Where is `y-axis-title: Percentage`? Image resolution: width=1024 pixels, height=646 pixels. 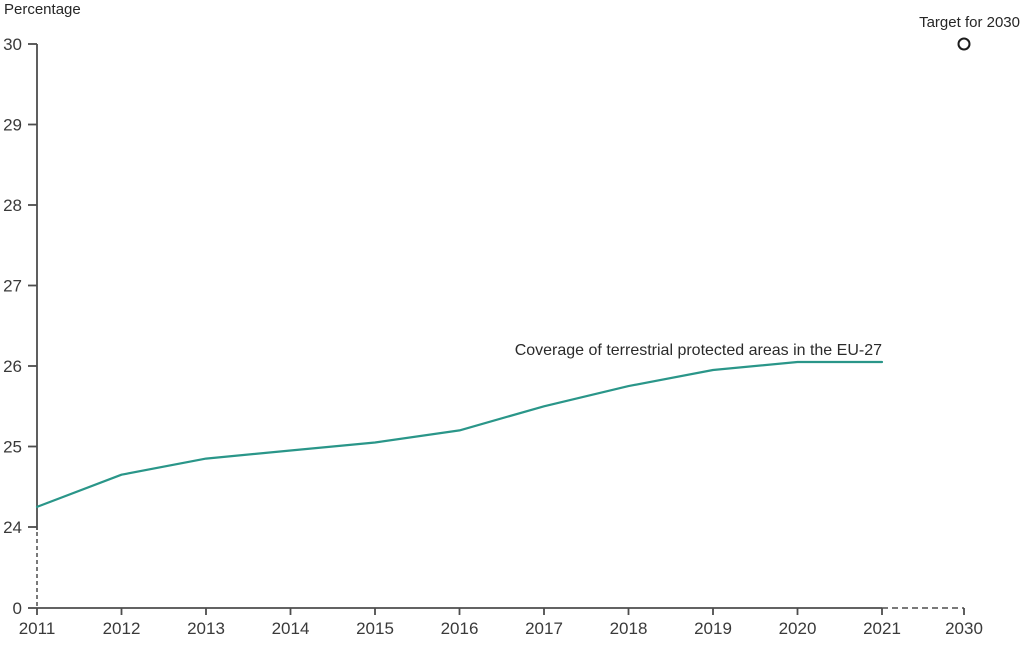 y-axis-title: Percentage is located at coordinates (42, 9).